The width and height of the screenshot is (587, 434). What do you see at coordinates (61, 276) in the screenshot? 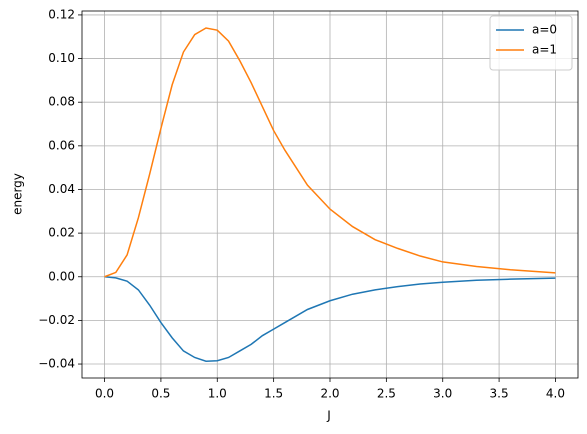
I see `y-tick-label: 0.00` at bounding box center [61, 276].